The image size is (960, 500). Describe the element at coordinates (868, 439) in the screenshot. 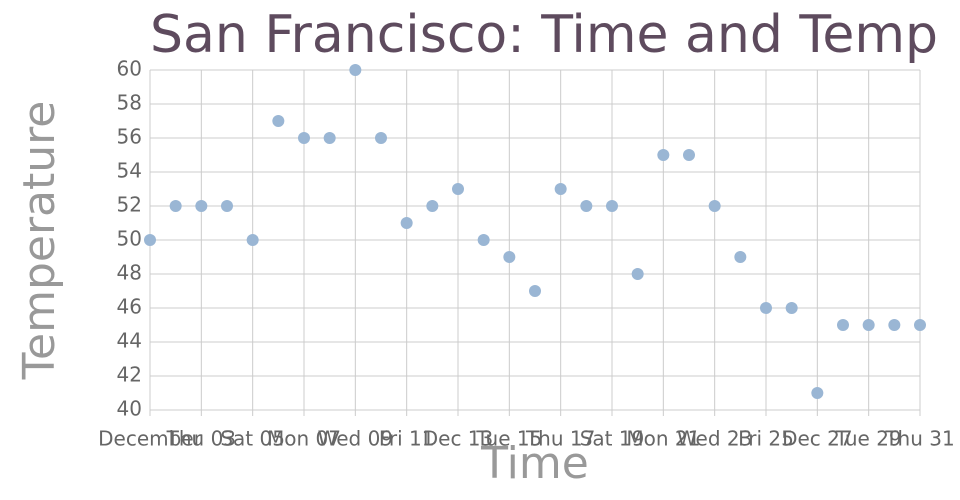

I see `x-tick-label: Tue 29` at that location.